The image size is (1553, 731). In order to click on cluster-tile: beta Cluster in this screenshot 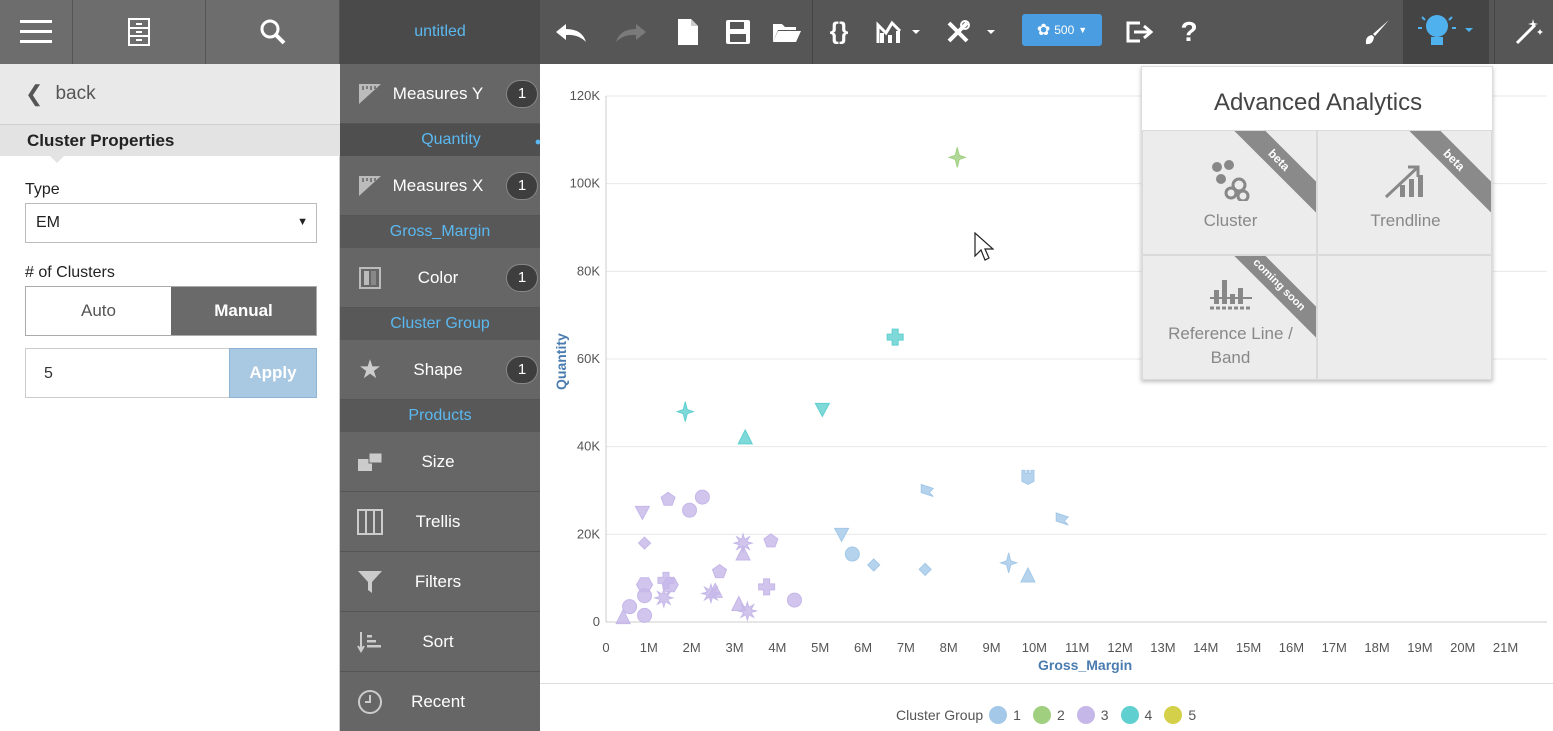, I will do `click(1229, 192)`.